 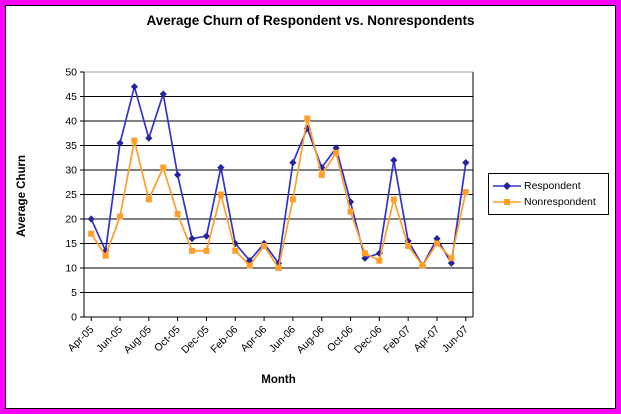 I want to click on x-tick-label: Feb-06, so click(x=224, y=340).